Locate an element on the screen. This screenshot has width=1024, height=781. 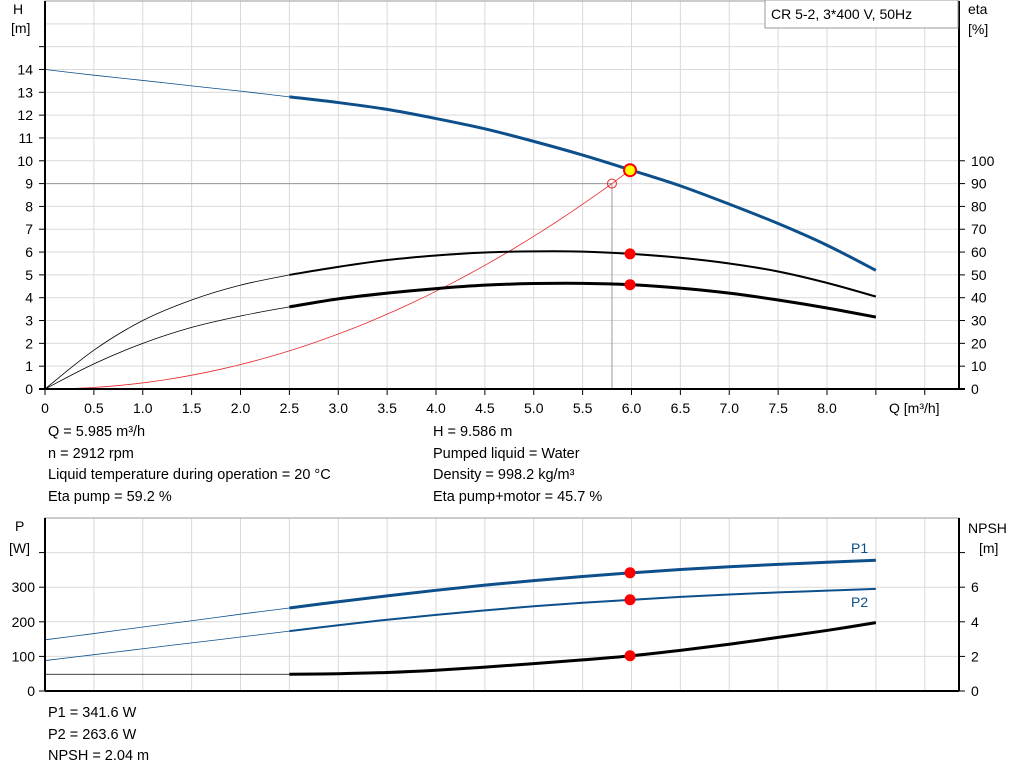
eta-tick-label: 50 is located at coordinates (979, 275).